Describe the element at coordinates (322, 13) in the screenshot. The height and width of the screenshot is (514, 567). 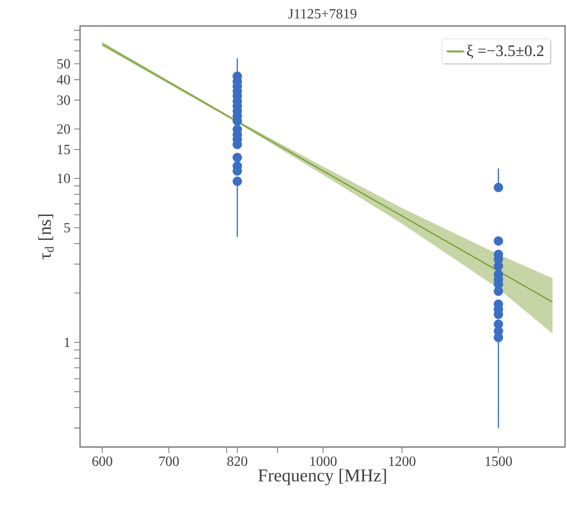
I see `chart-title: J1125+7819` at that location.